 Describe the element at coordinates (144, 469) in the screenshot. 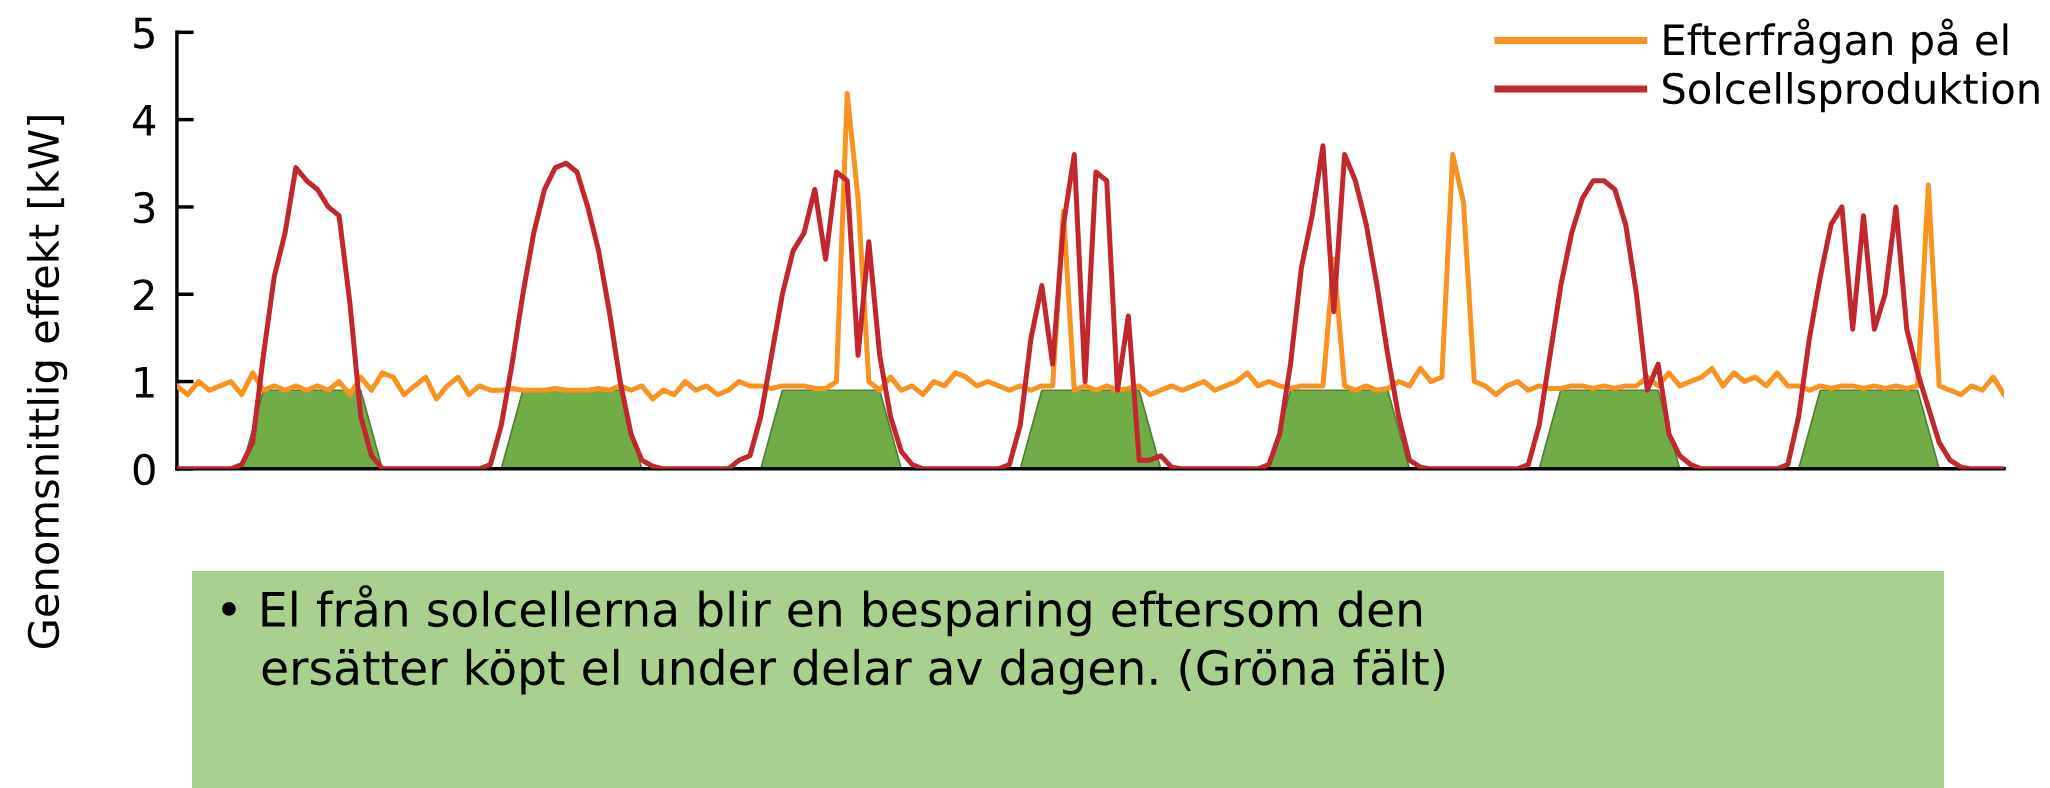

I see `y-tick-label: 0` at that location.